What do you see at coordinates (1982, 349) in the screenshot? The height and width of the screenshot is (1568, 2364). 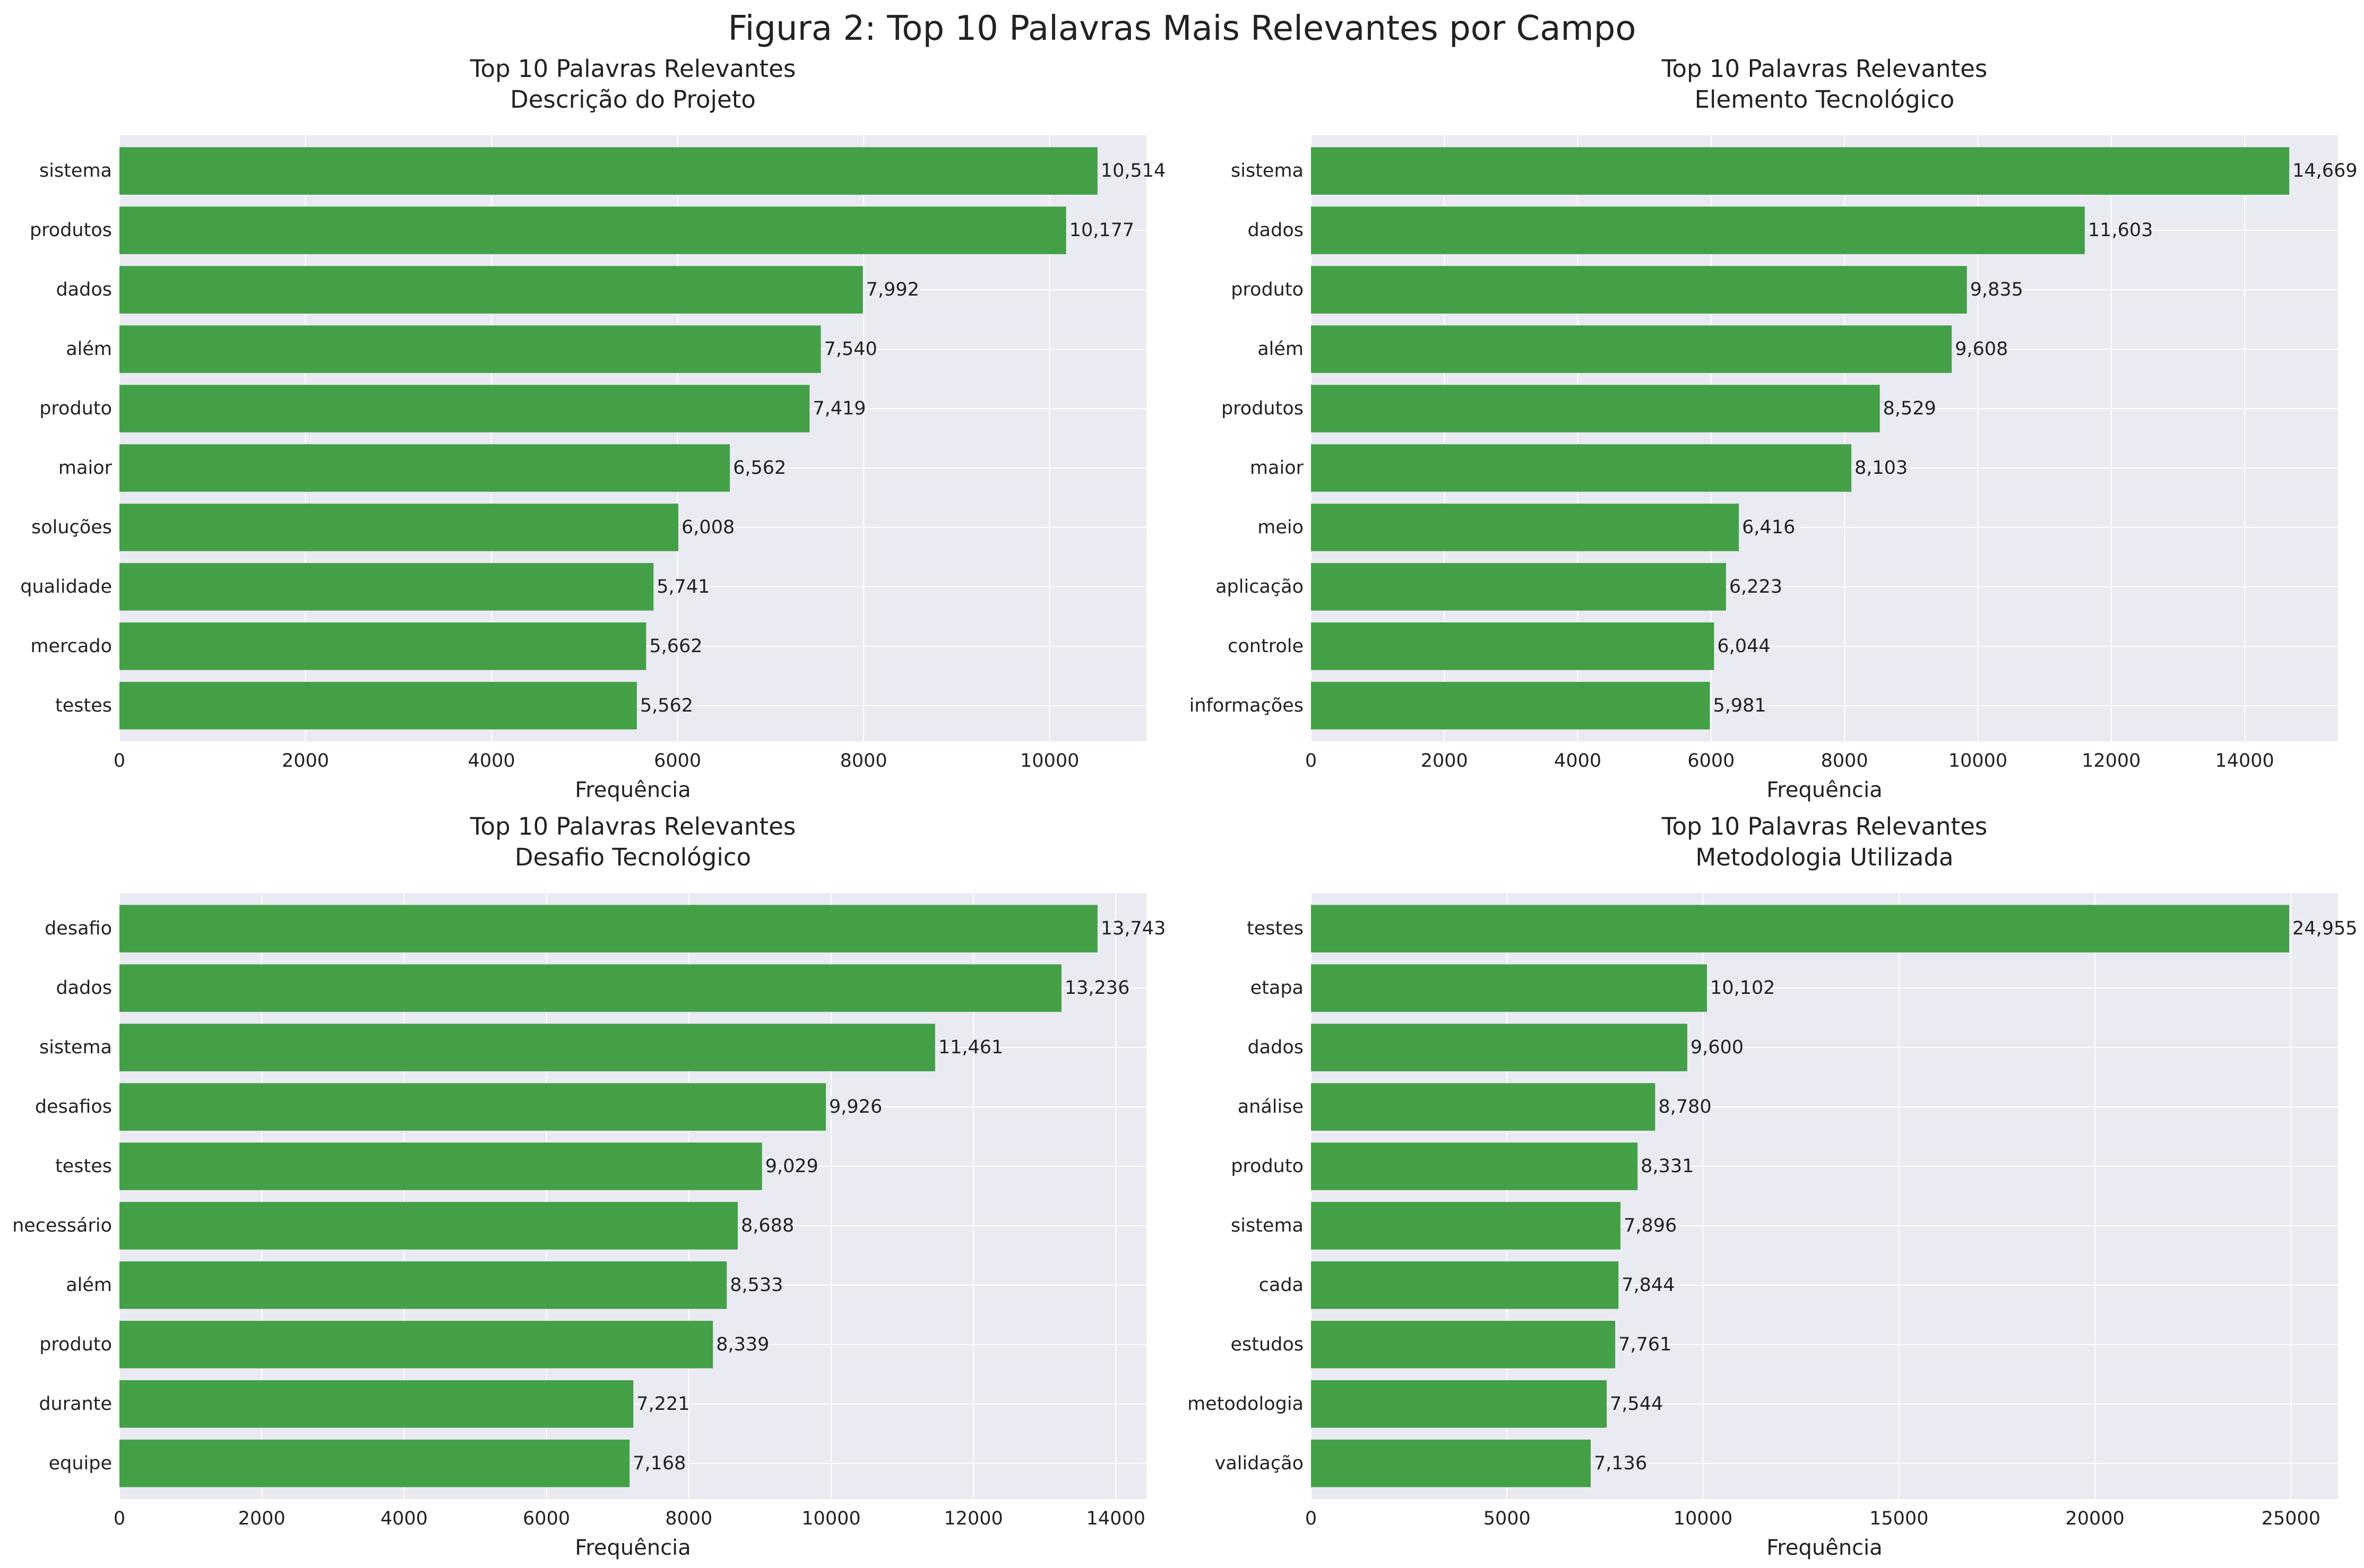 I see `value-label: 9,608` at bounding box center [1982, 349].